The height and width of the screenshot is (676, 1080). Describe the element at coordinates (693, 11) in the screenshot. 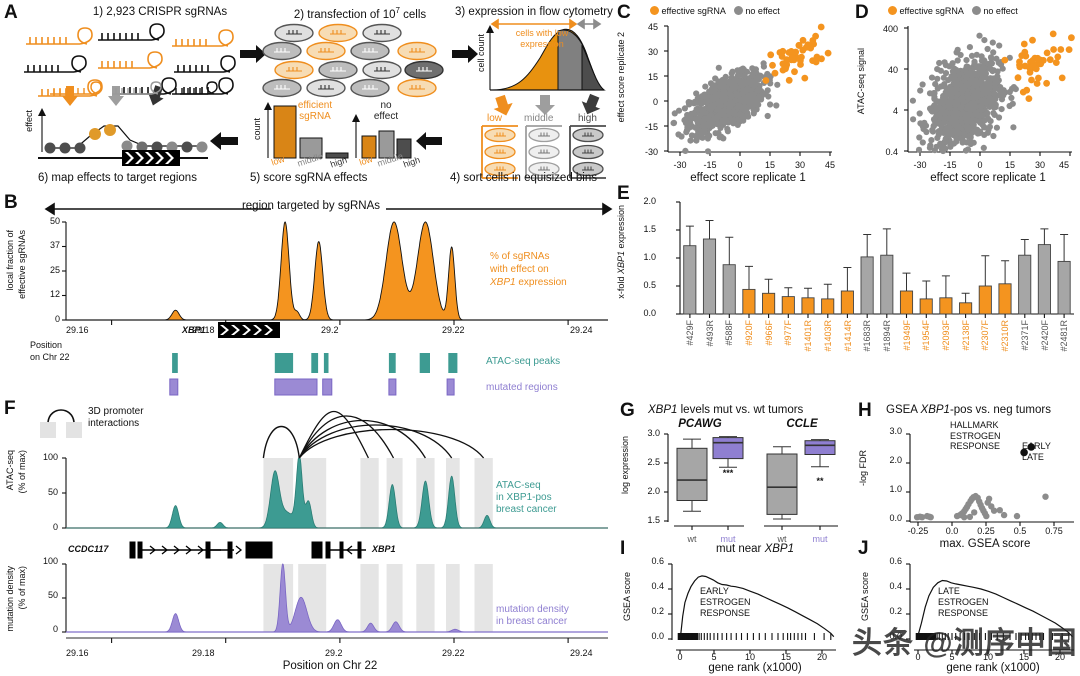

I see `legend-label-effective-c: effective sgRNA` at that location.